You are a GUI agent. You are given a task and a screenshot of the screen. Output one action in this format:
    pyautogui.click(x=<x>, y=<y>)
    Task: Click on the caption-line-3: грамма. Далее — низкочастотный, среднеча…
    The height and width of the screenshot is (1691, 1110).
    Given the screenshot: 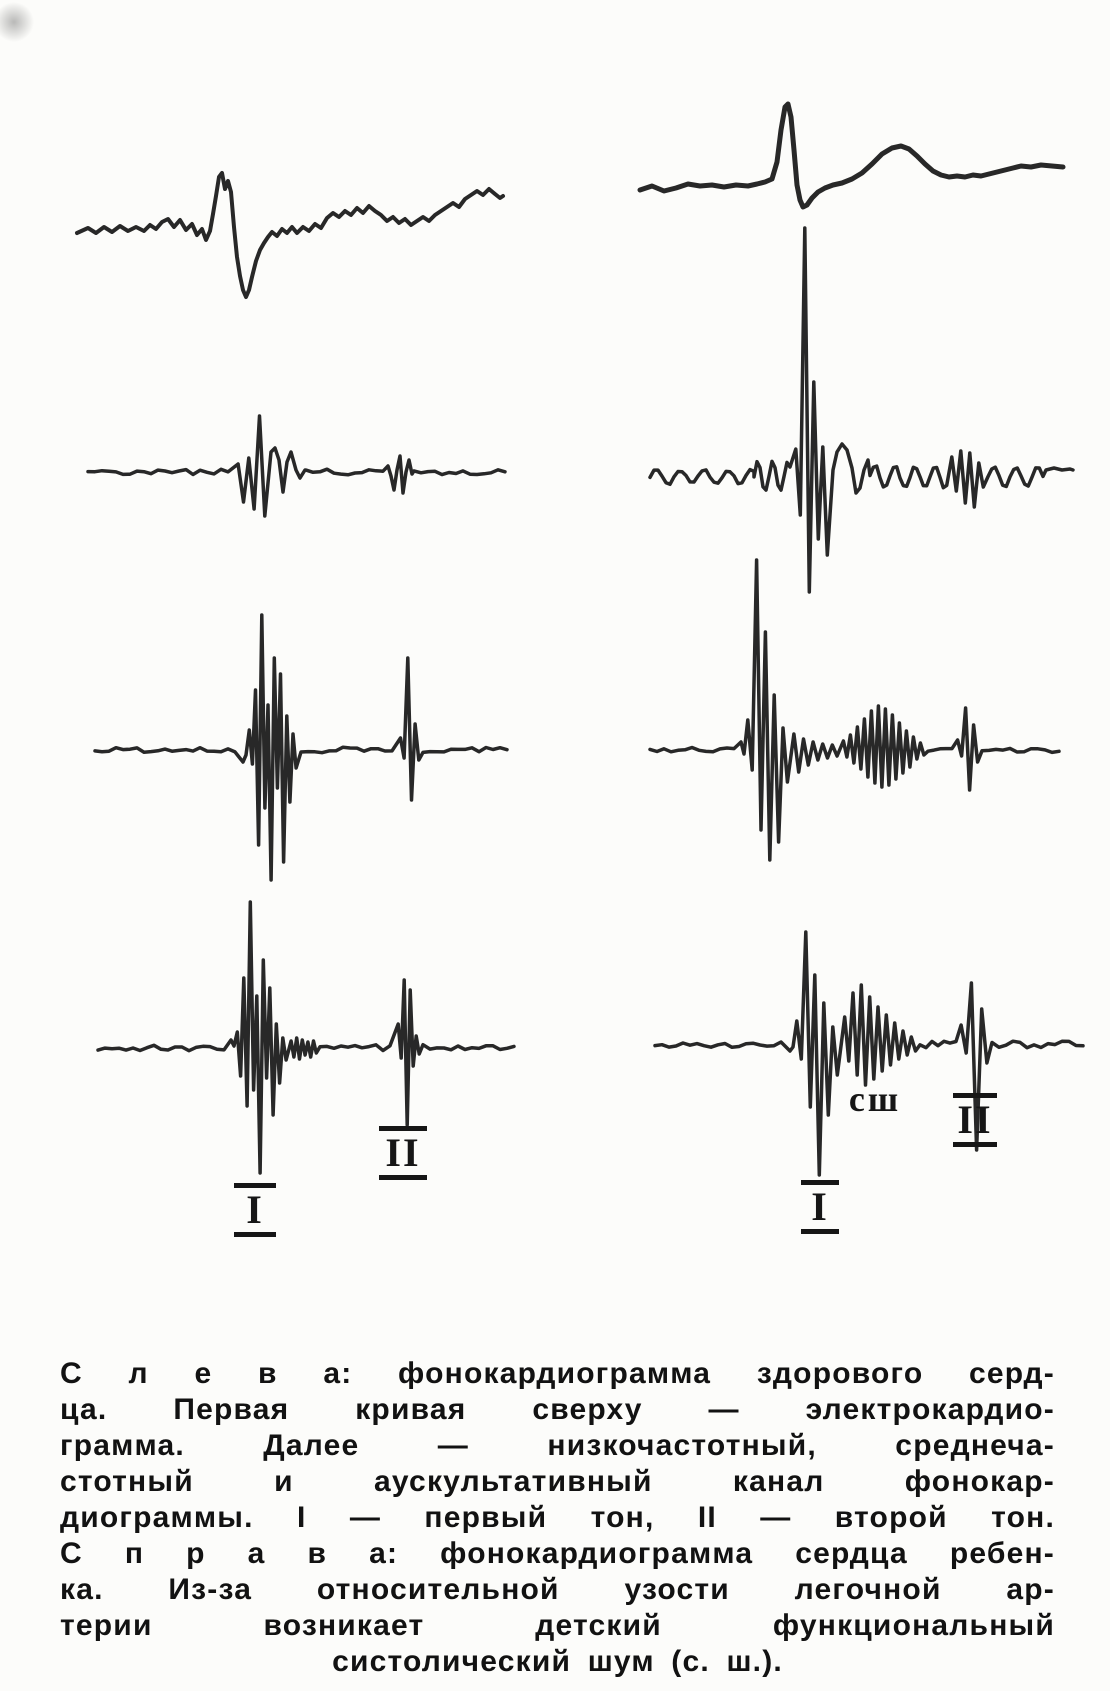 What is the action you would take?
    pyautogui.click(x=557, y=1445)
    